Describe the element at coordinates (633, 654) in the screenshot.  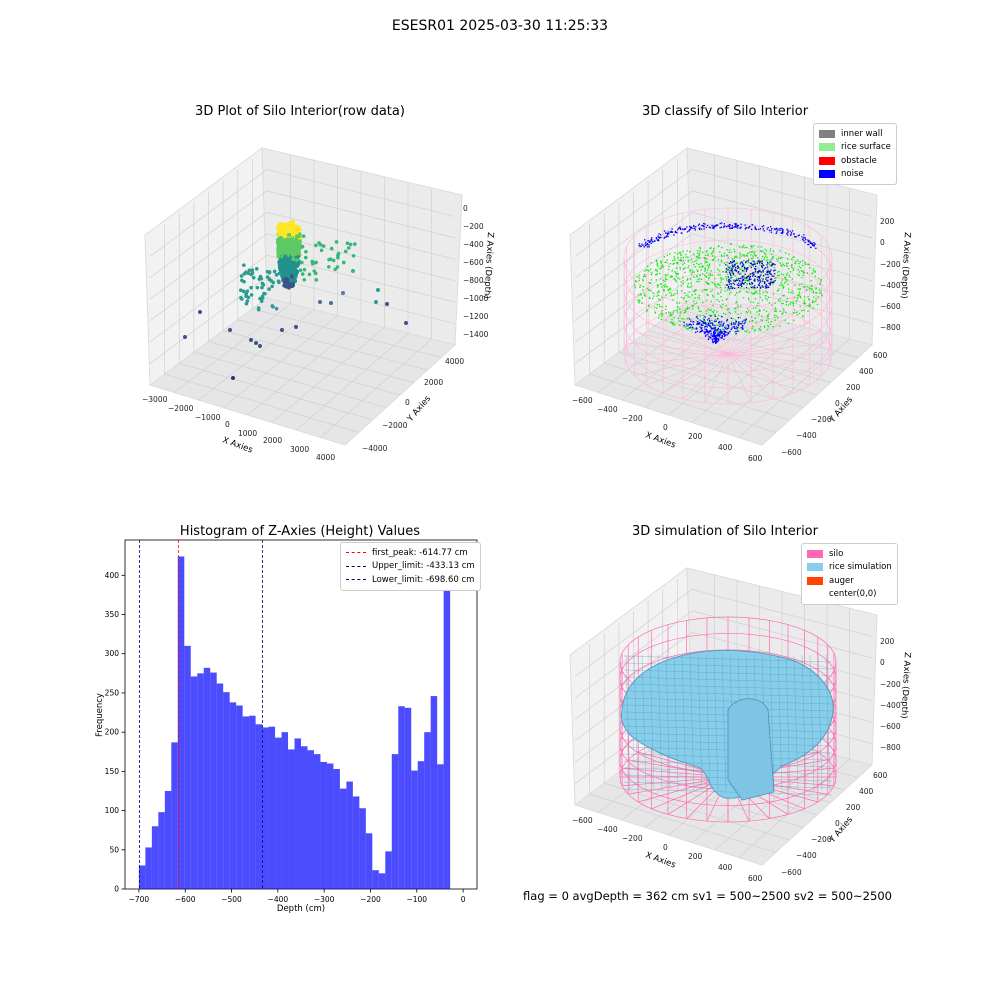
I see `left-grid-line` at that location.